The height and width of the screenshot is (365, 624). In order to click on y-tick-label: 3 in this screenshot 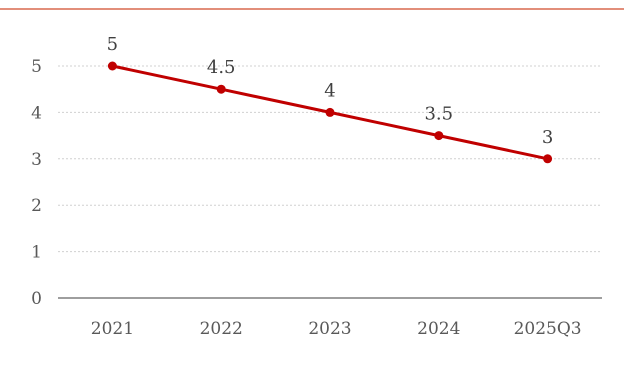, I will do `click(36, 160)`.